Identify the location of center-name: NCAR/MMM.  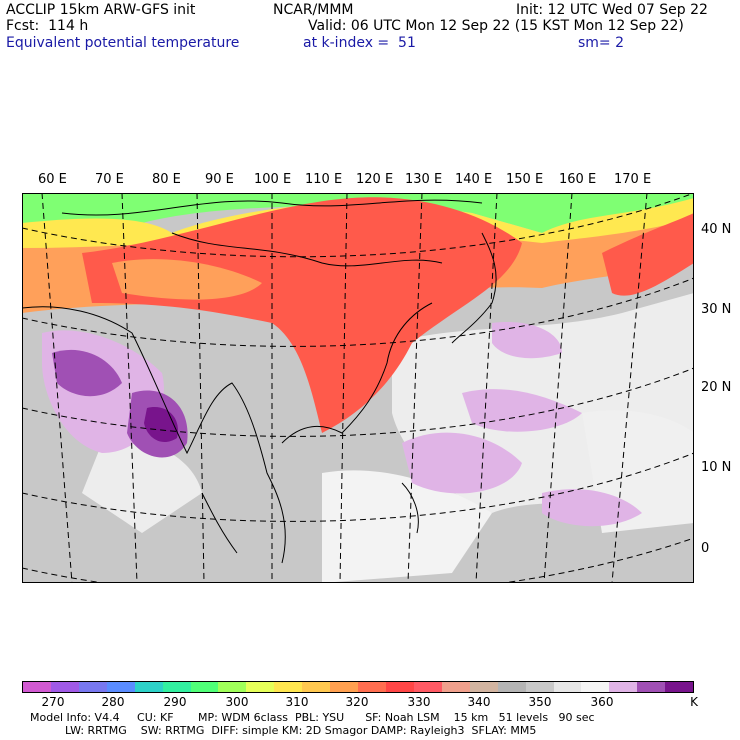
(313, 10).